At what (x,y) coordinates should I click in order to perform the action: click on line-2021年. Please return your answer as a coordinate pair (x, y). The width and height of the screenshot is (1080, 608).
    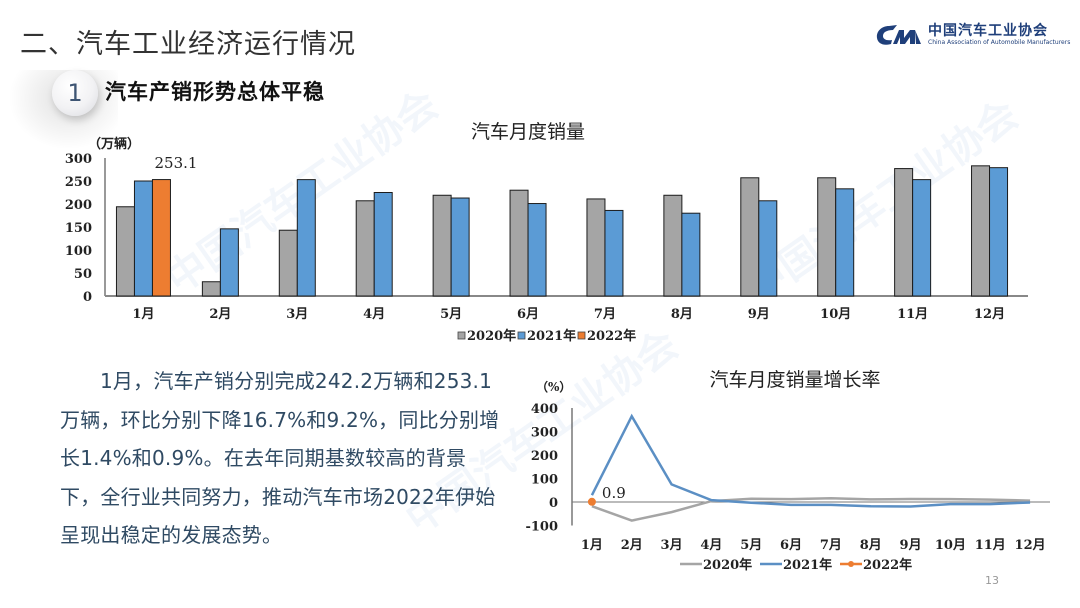
    Looking at the image, I should click on (810, 460).